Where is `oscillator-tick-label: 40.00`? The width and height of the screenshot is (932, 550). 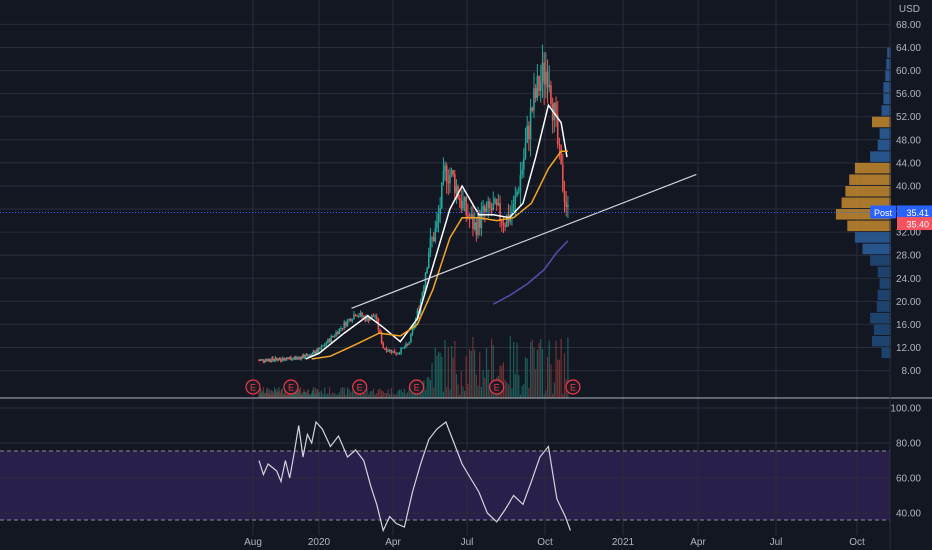 oscillator-tick-label: 40.00 is located at coordinates (908, 514).